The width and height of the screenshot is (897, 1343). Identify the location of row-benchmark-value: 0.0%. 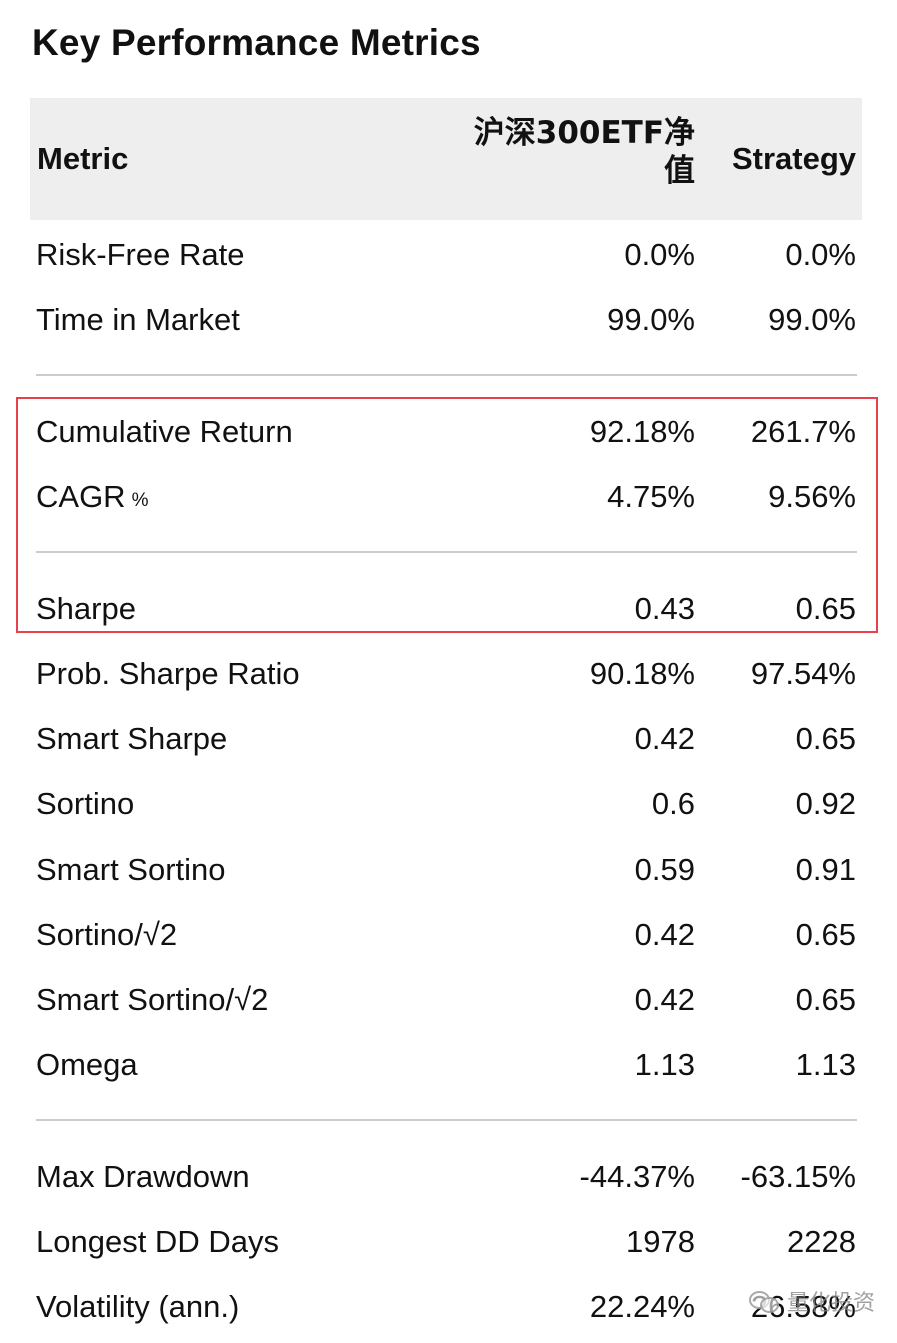
(659, 254).